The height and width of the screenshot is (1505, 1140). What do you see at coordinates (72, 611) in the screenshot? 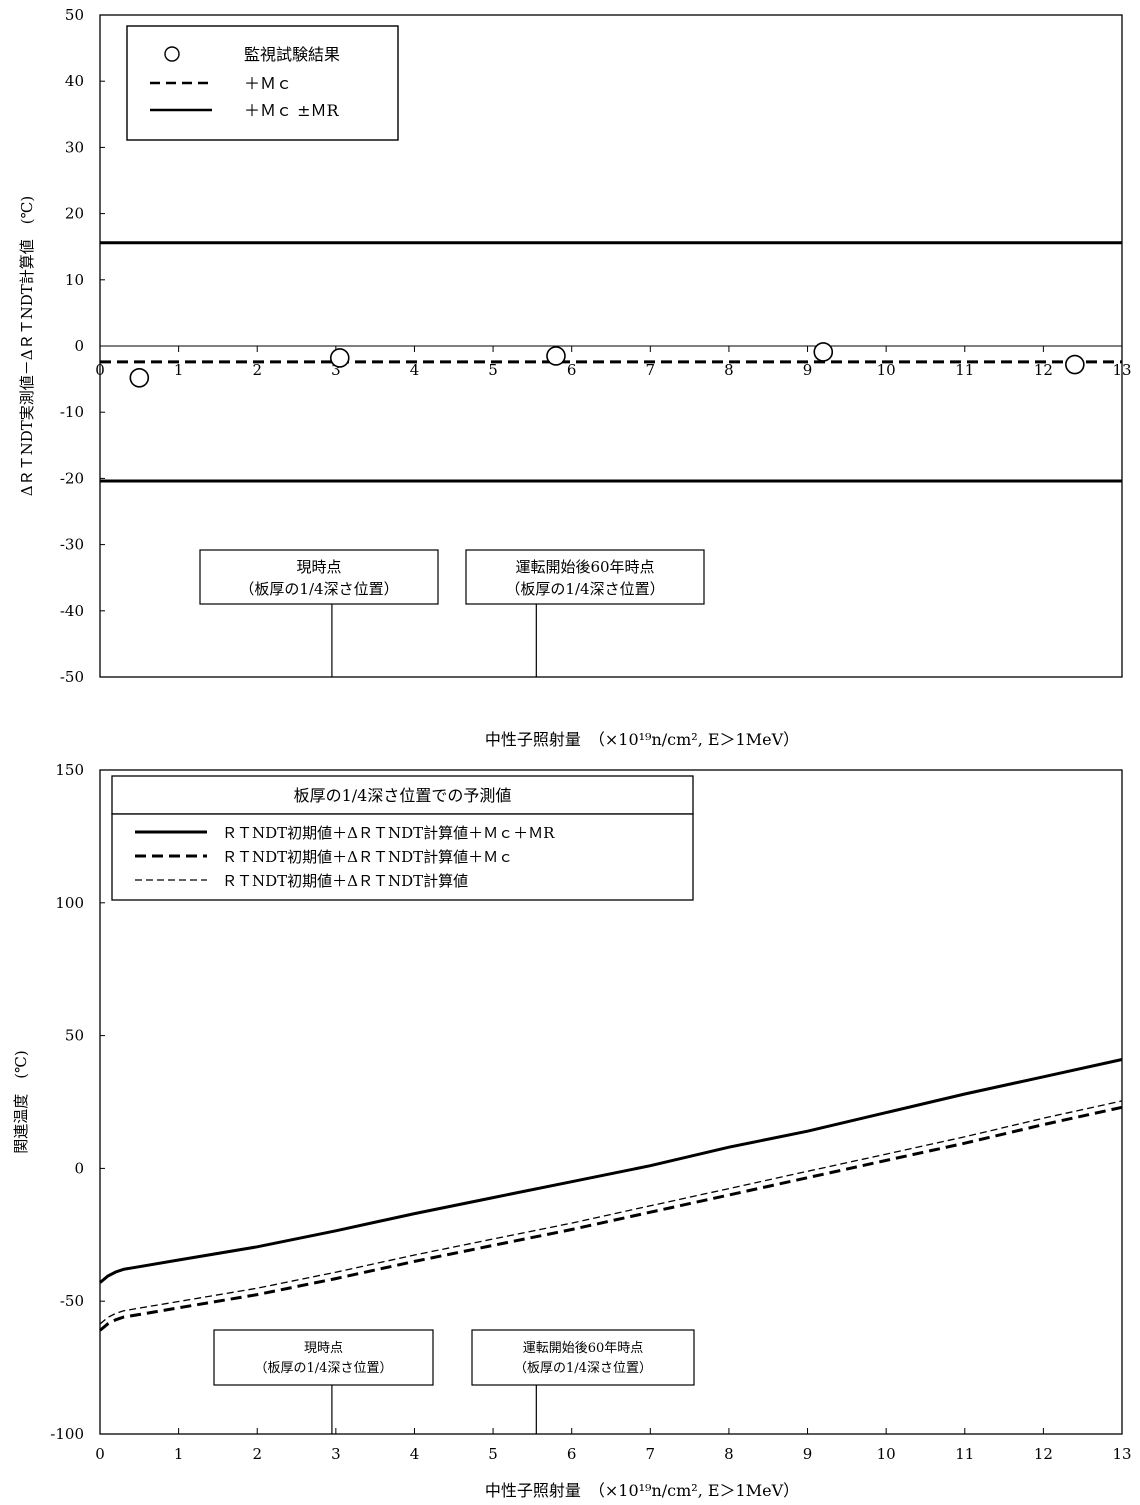
I see `y-tick-label: -40` at bounding box center [72, 611].